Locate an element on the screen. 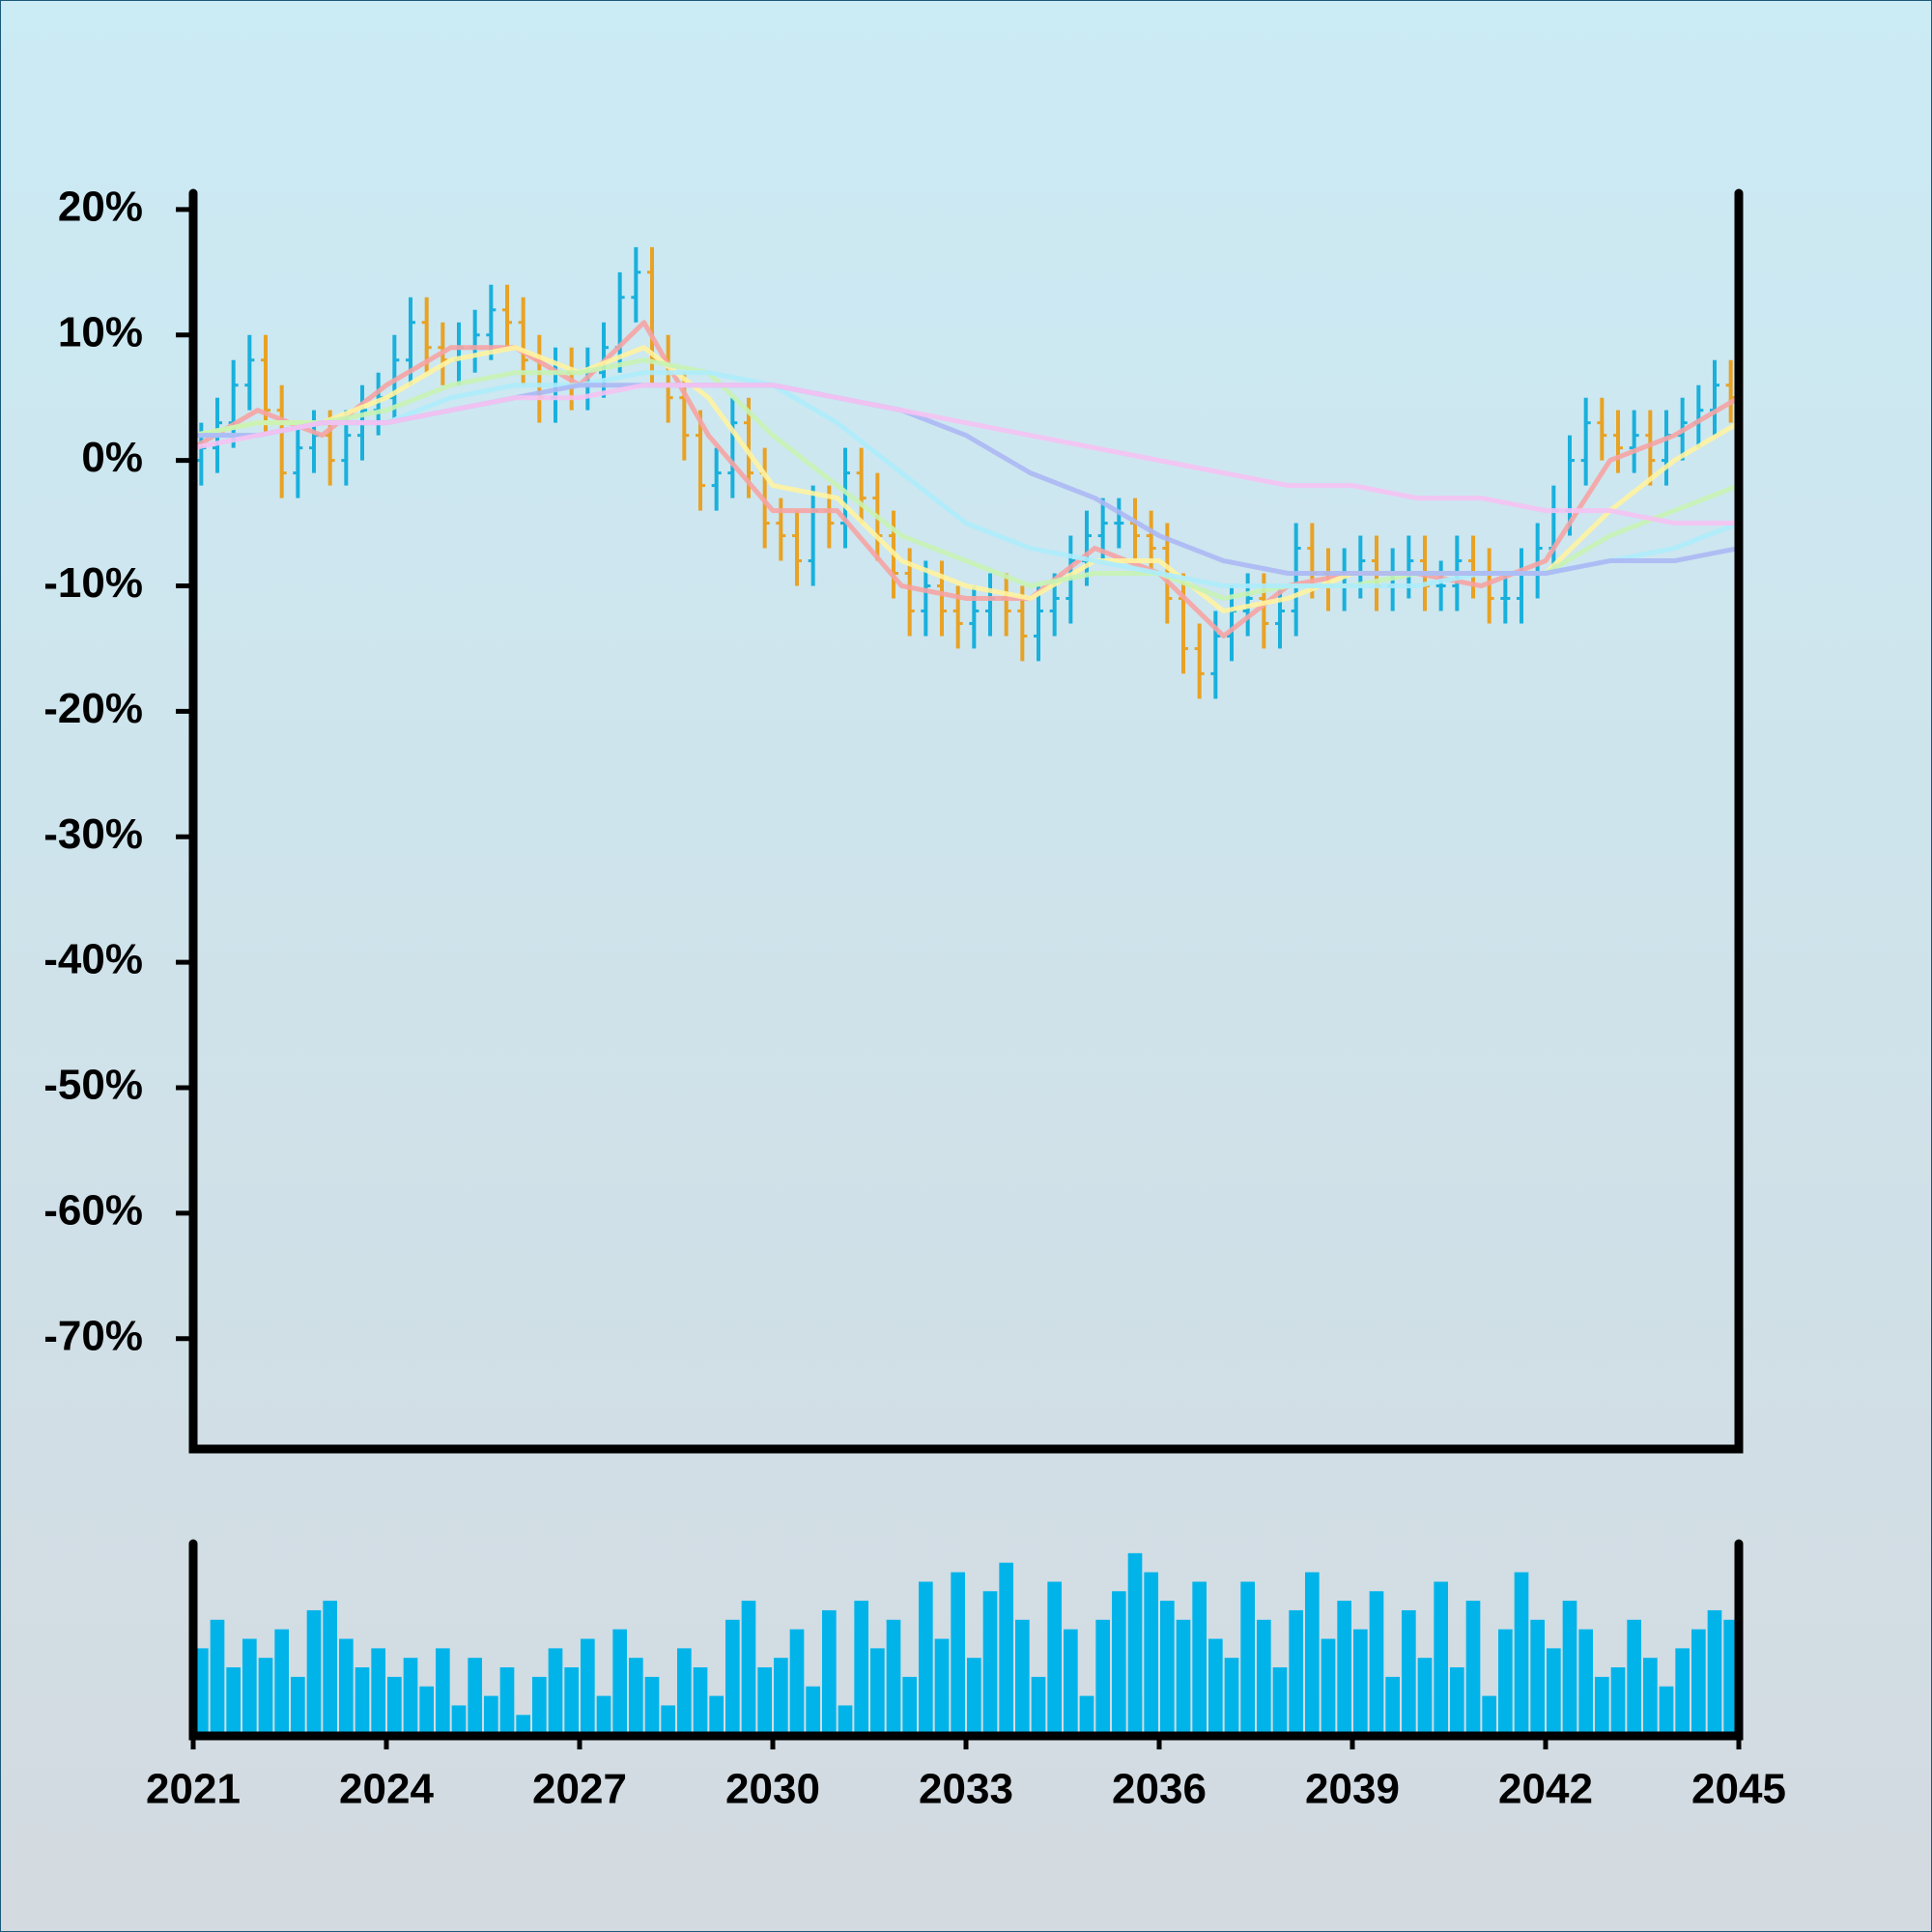 The image size is (1932, 1932). x-tick-label: 2039 is located at coordinates (1352, 1789).